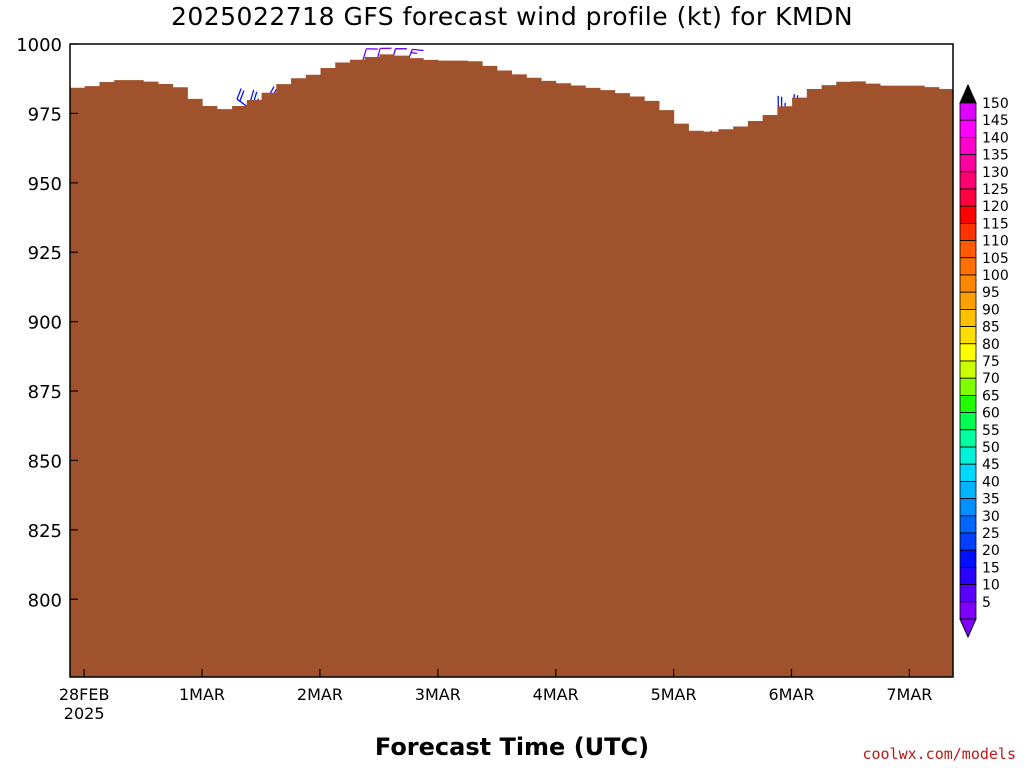 The image size is (1024, 768). Describe the element at coordinates (438, 694) in the screenshot. I see `x-tick-label: 3MAR` at that location.